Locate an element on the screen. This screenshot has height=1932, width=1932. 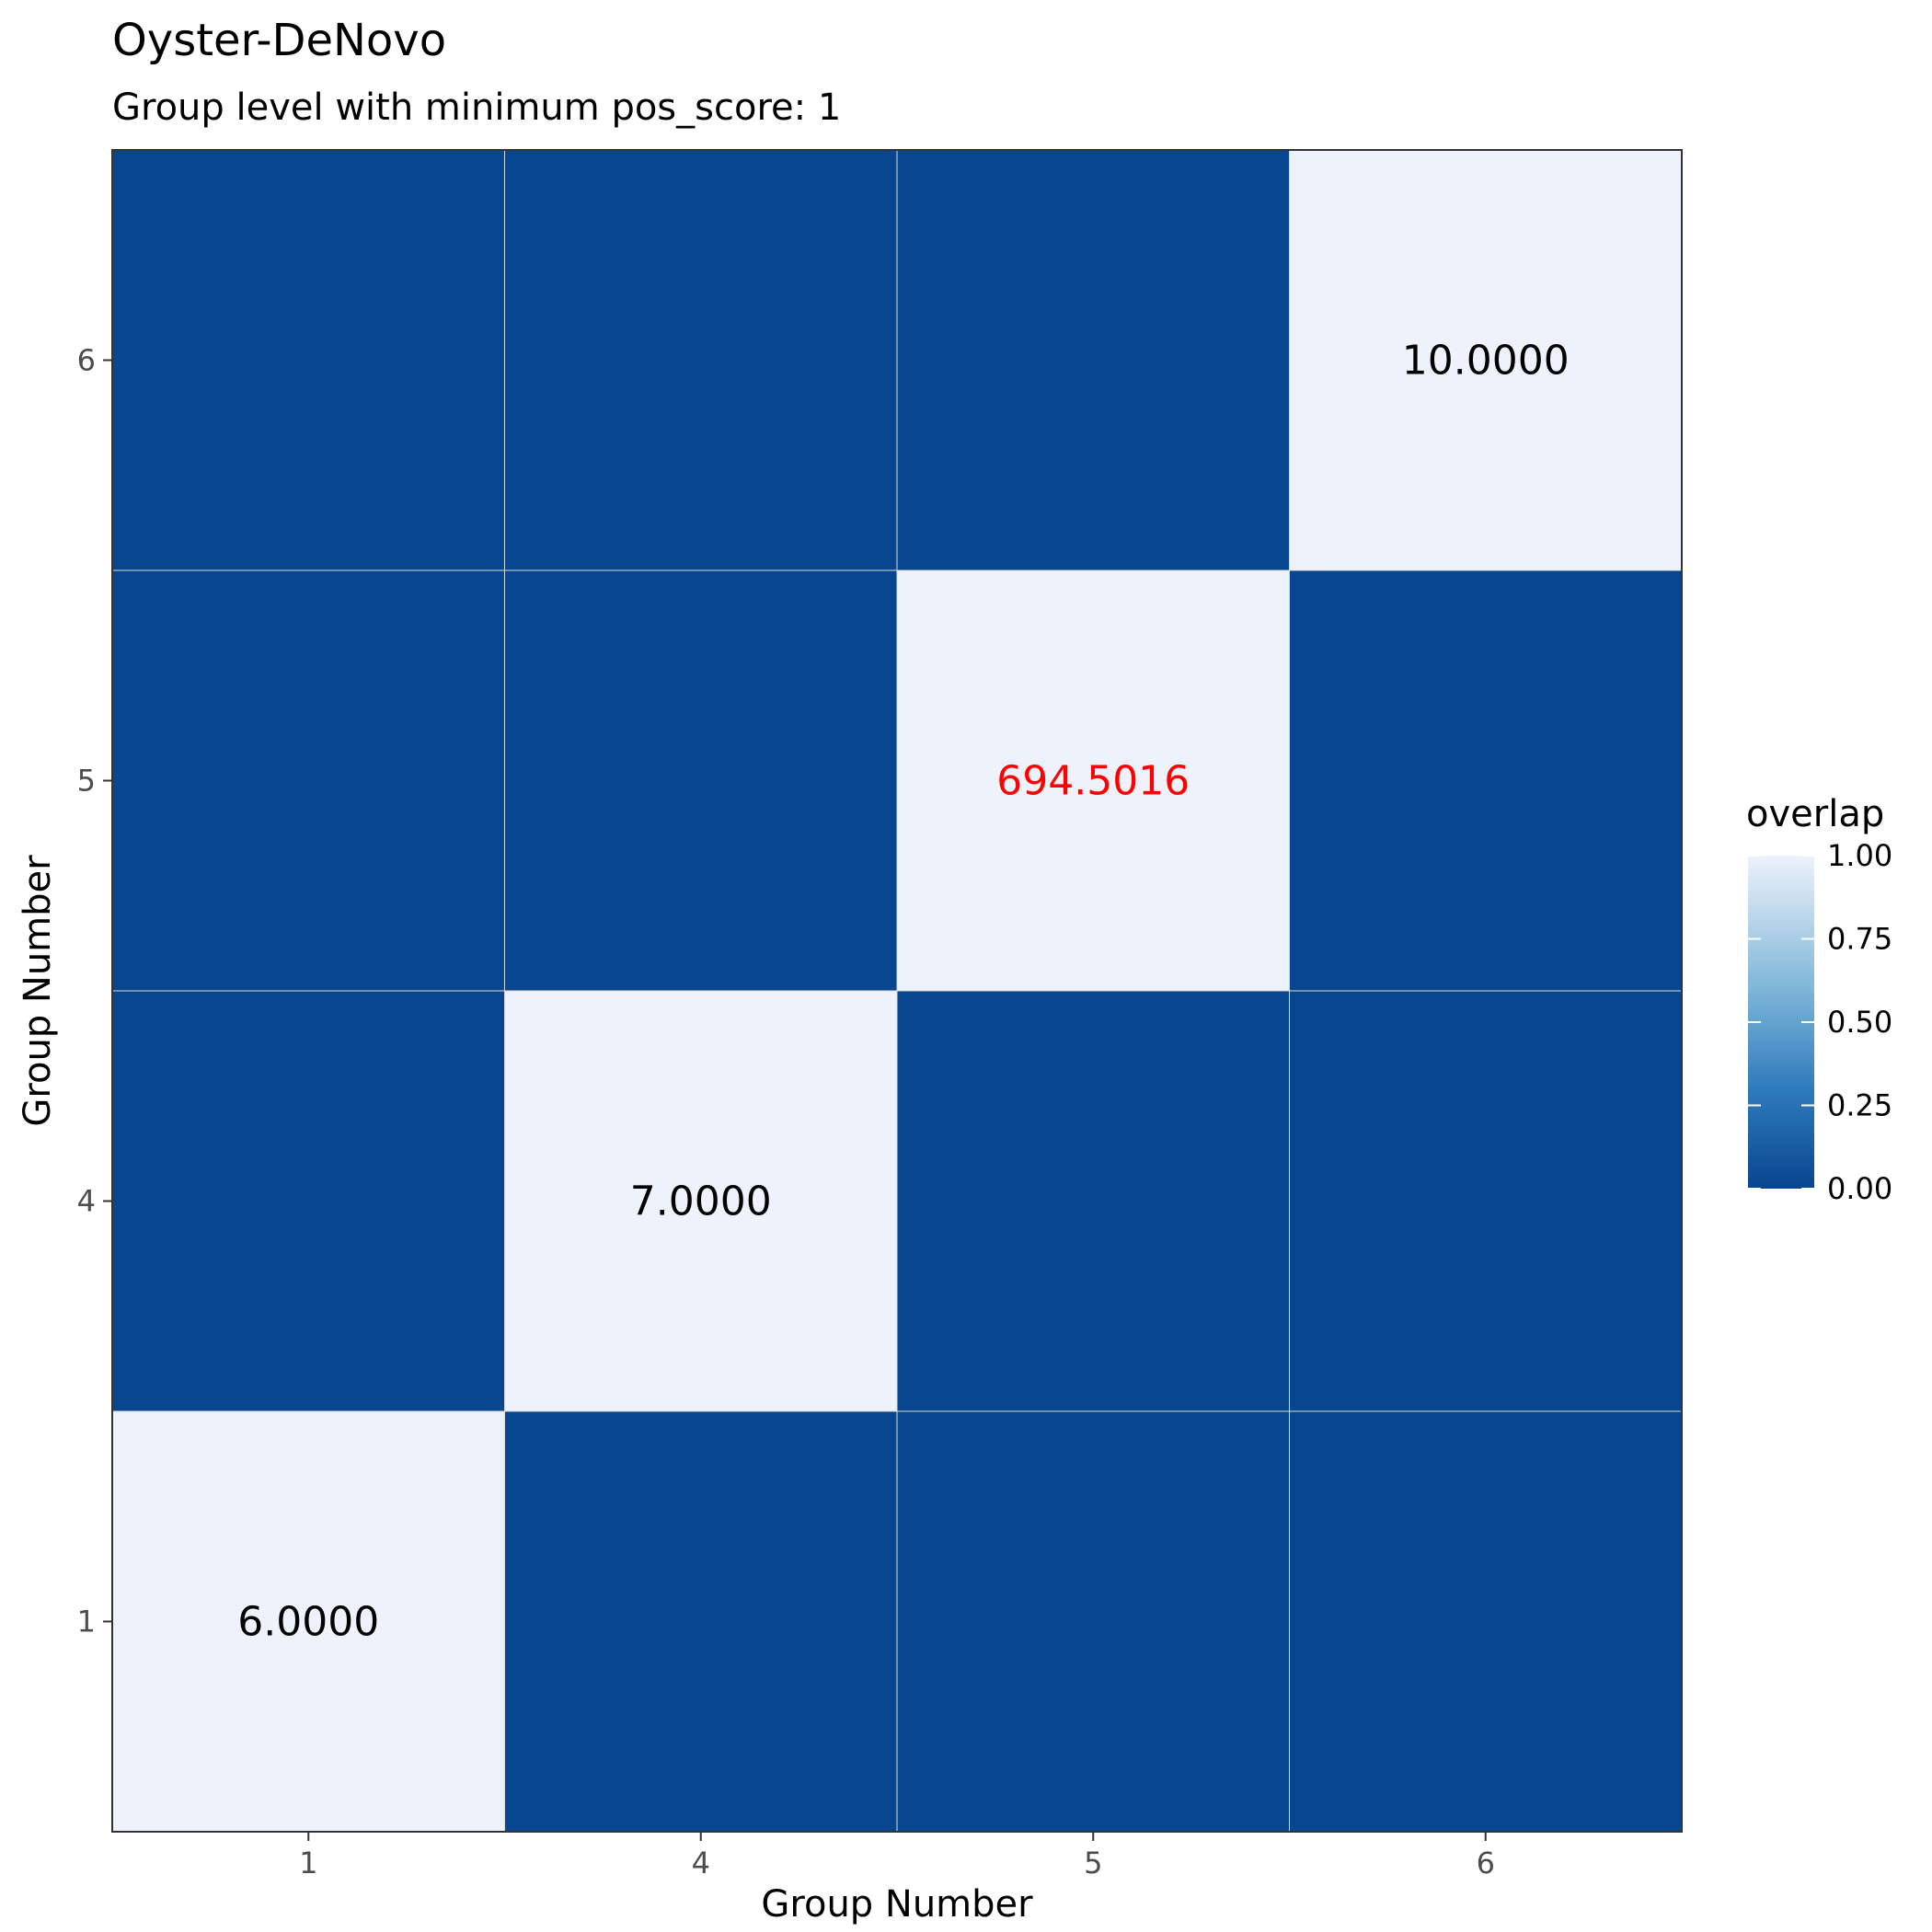
legend-tick-label: 1.00 is located at coordinates (1859, 855).